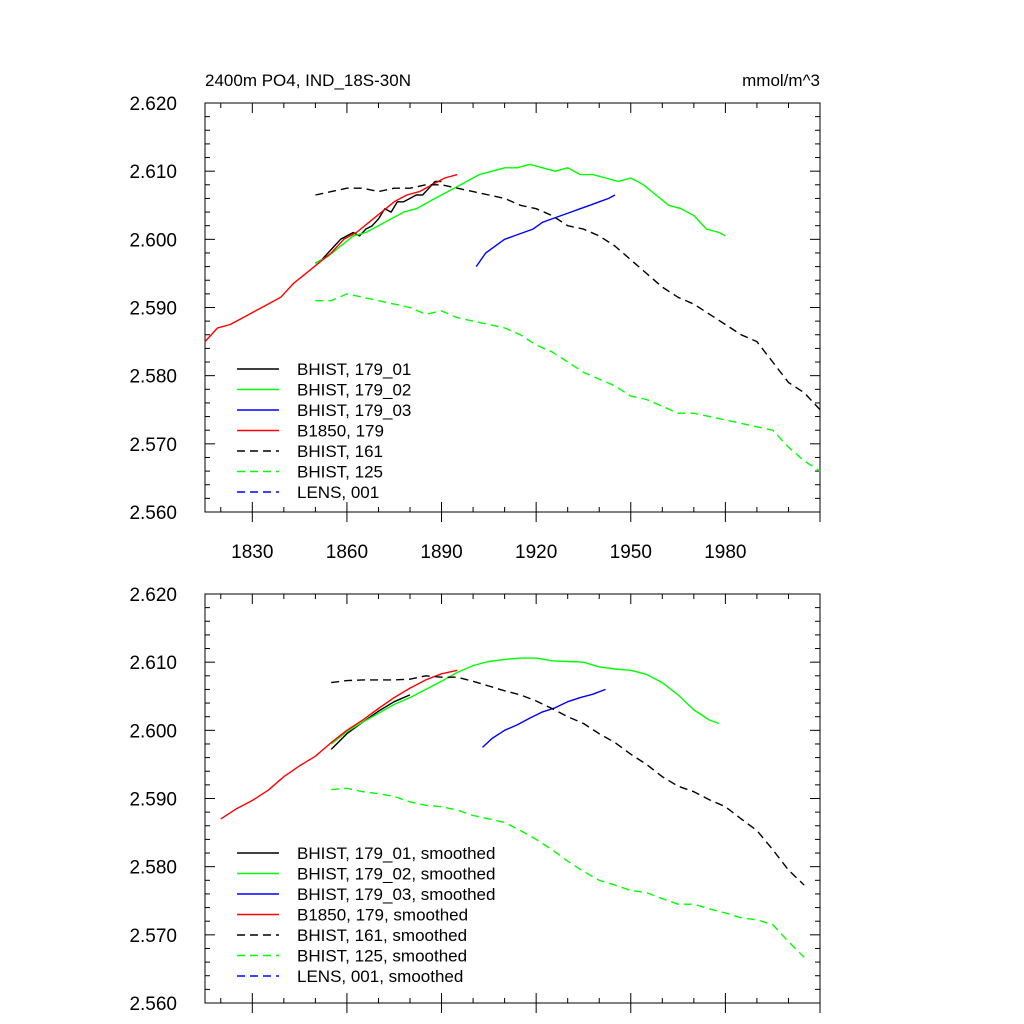  What do you see at coordinates (725, 552) in the screenshot?
I see `x-tick-label: 1980` at bounding box center [725, 552].